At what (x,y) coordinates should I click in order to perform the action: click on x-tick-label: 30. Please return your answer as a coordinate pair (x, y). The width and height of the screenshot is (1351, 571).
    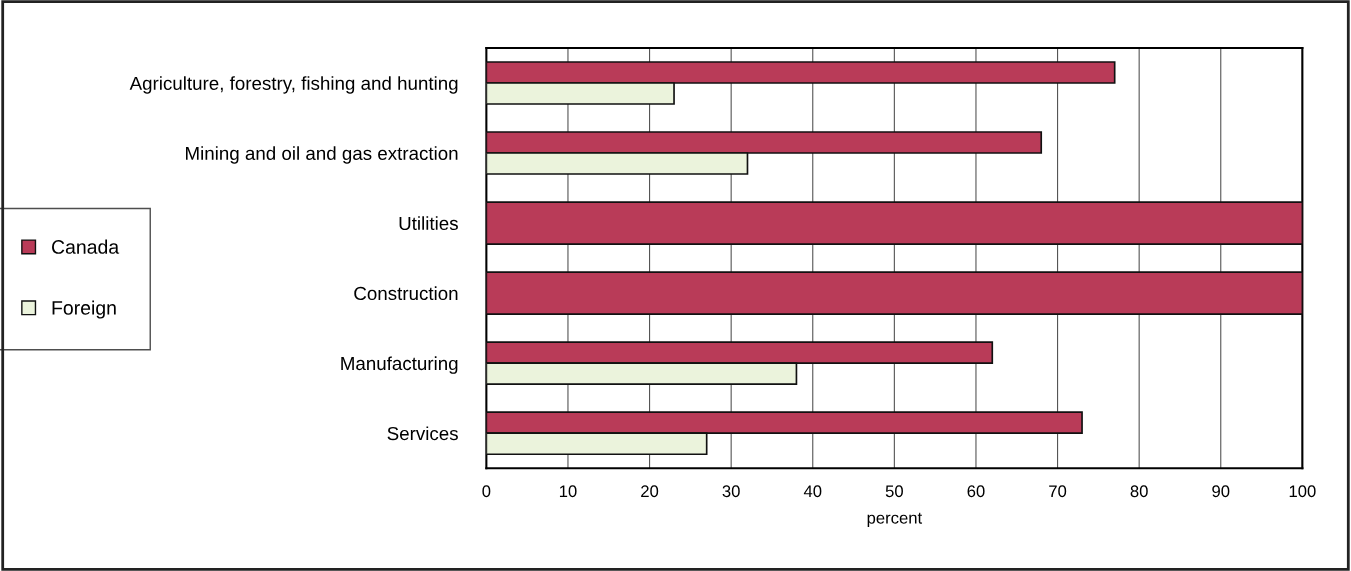
    Looking at the image, I should click on (731, 491).